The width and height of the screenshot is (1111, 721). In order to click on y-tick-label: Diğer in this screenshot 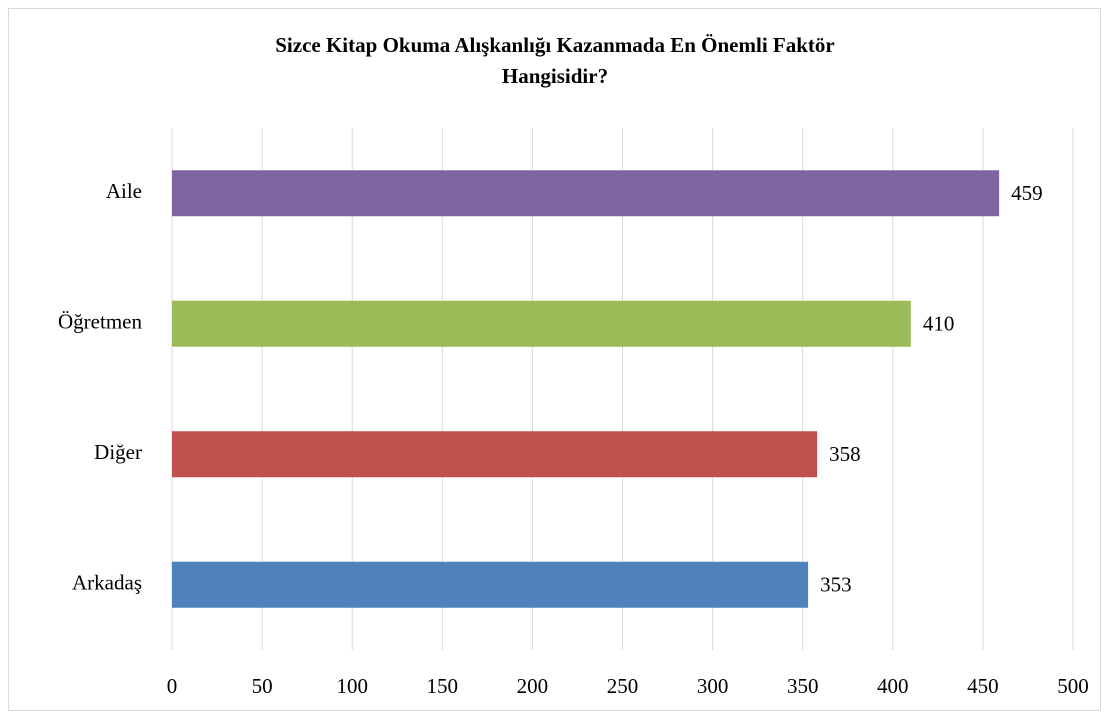, I will do `click(118, 452)`.